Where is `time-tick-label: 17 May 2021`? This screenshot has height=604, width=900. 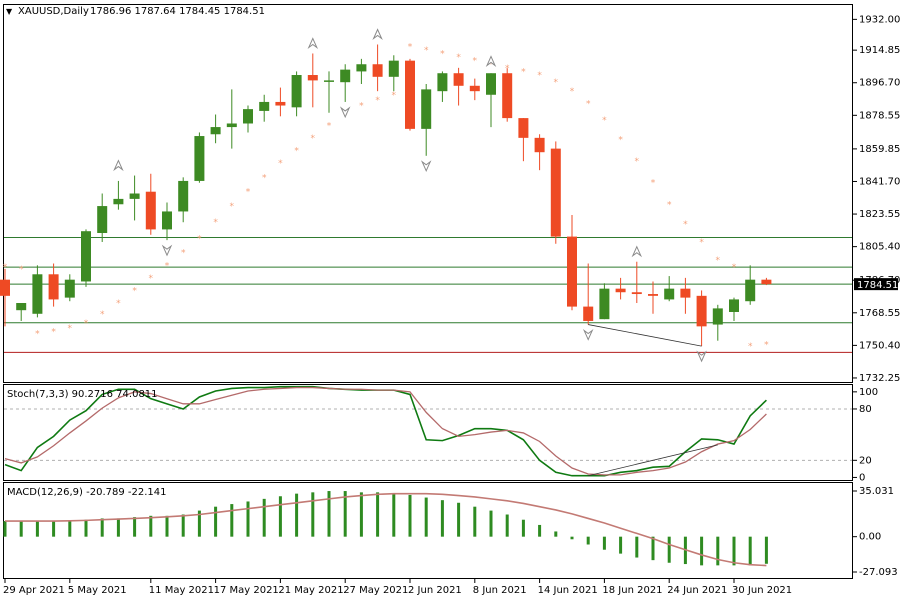
time-tick-label: 17 May 2021 is located at coordinates (246, 590).